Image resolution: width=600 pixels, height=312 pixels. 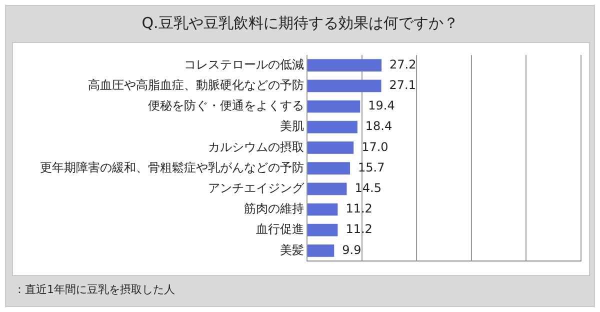 I want to click on data-label: 27.1, so click(x=402, y=85).